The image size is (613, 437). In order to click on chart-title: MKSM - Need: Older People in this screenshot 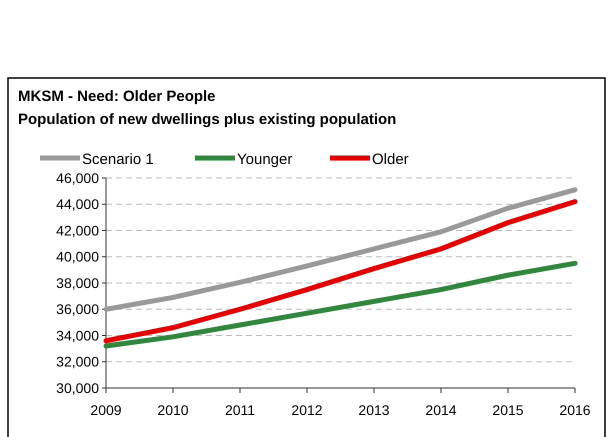, I will do `click(117, 96)`.